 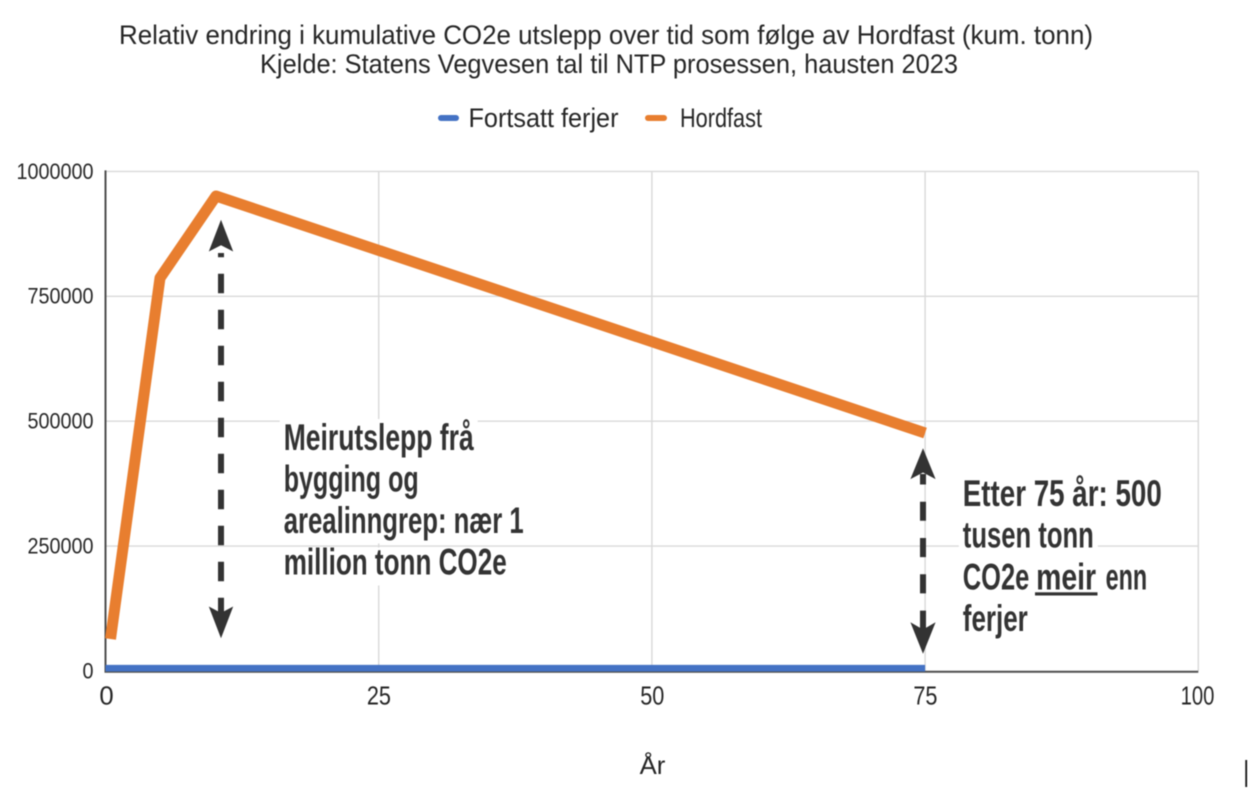 I want to click on svg-text: 75, so click(x=925, y=697).